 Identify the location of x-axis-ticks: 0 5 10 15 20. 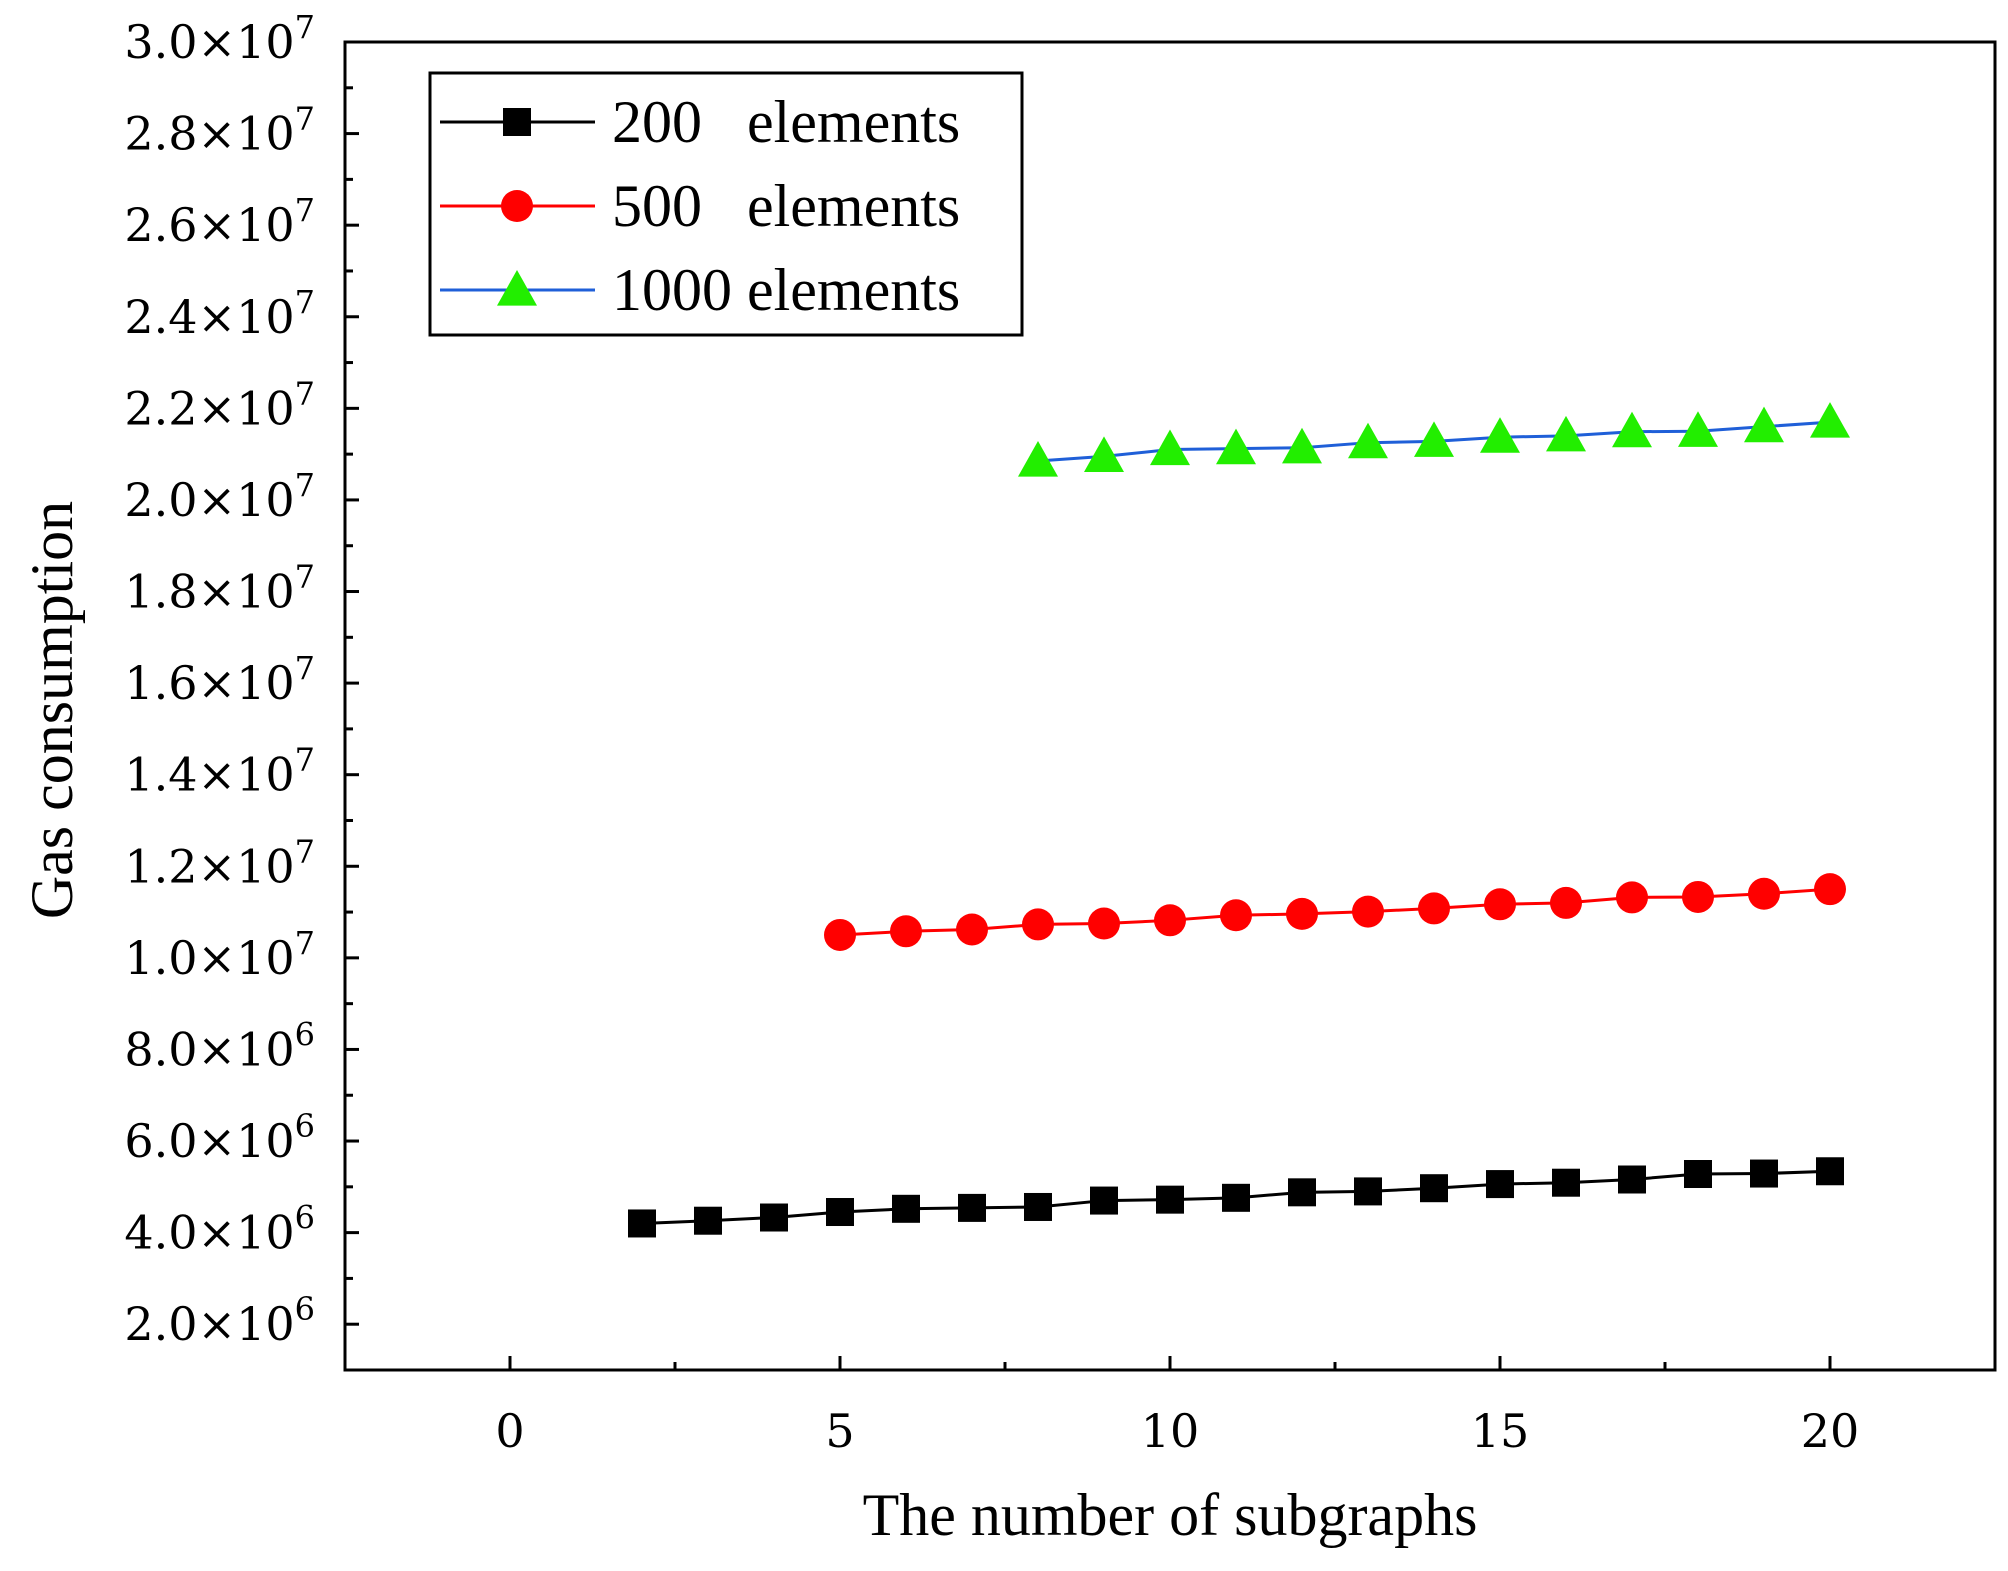
(1177, 1407).